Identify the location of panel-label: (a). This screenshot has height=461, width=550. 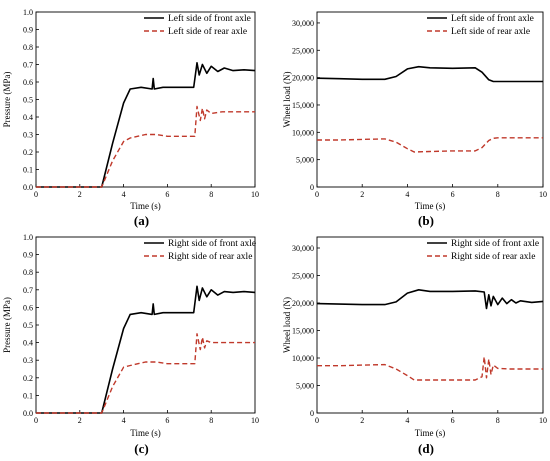
(141, 220).